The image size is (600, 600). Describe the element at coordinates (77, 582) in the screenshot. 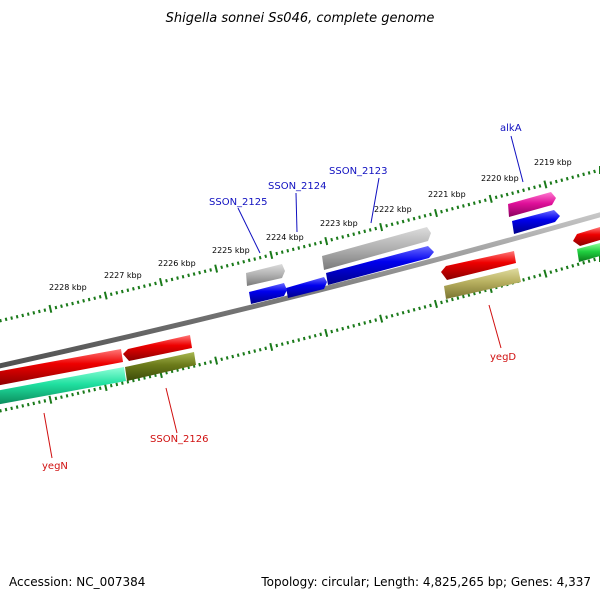

I see `accession-text: Accession: NC_007384` at that location.